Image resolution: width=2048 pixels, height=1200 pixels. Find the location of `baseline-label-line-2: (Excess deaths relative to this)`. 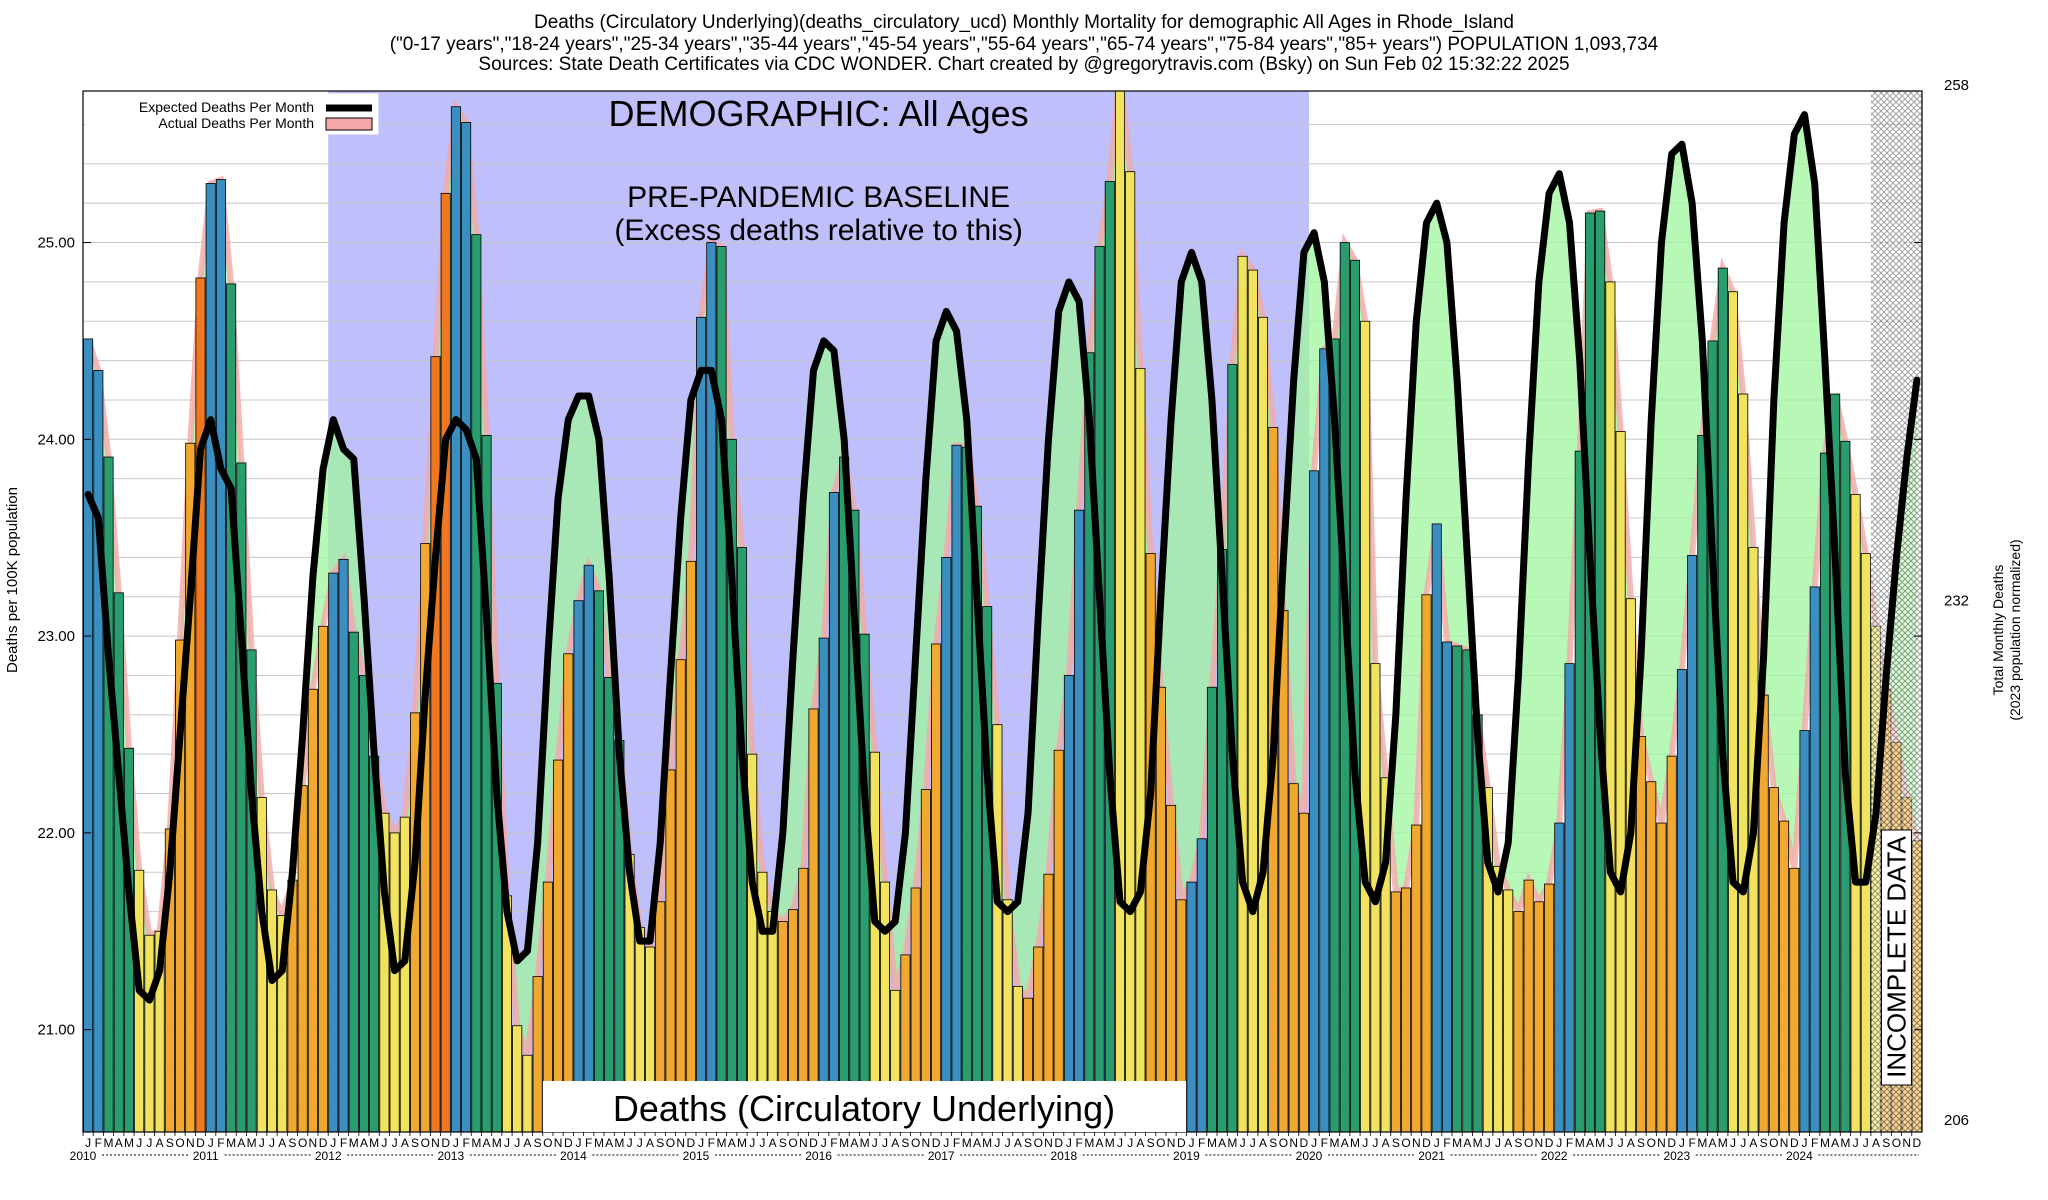

baseline-label-line-2: (Excess deaths relative to this) is located at coordinates (818, 230).